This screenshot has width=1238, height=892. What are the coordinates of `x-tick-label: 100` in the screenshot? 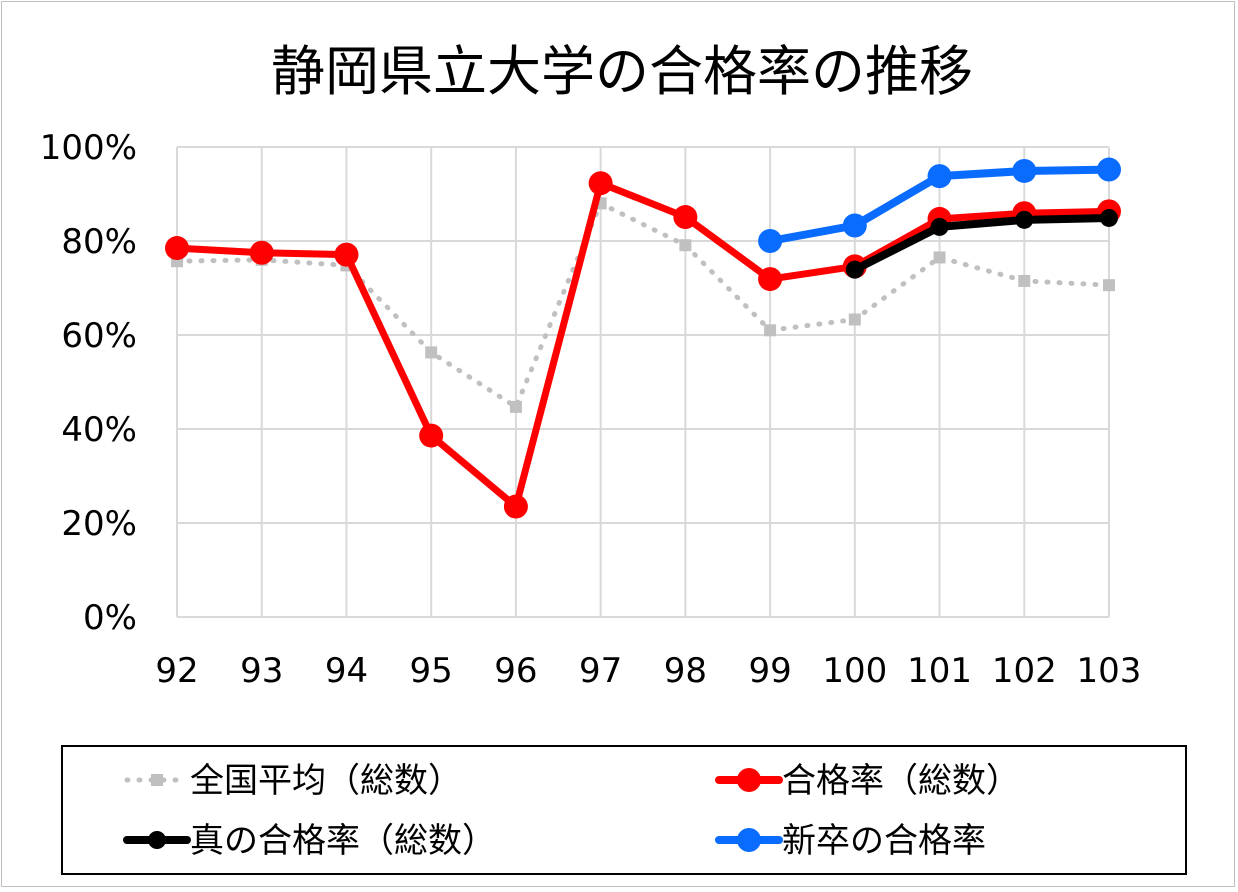 It's located at (854, 671).